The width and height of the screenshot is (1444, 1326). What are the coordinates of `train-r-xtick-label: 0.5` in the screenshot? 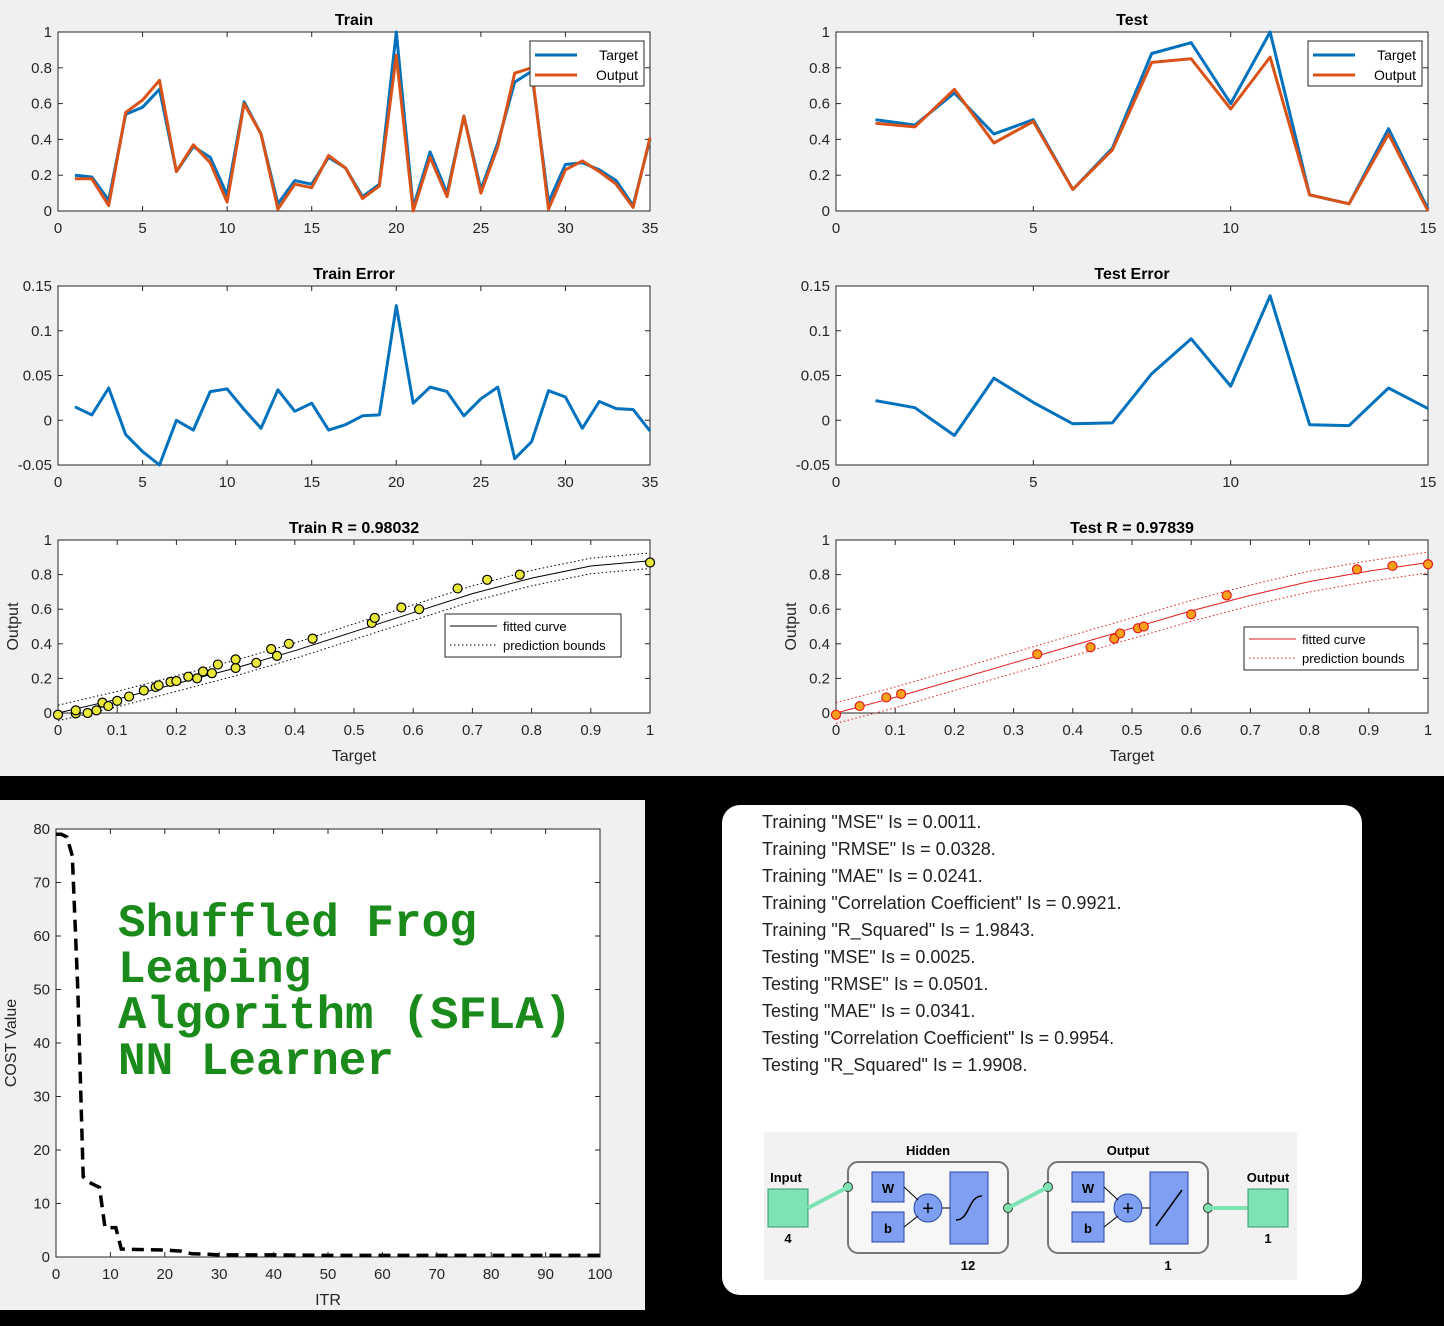 It's located at (354, 730).